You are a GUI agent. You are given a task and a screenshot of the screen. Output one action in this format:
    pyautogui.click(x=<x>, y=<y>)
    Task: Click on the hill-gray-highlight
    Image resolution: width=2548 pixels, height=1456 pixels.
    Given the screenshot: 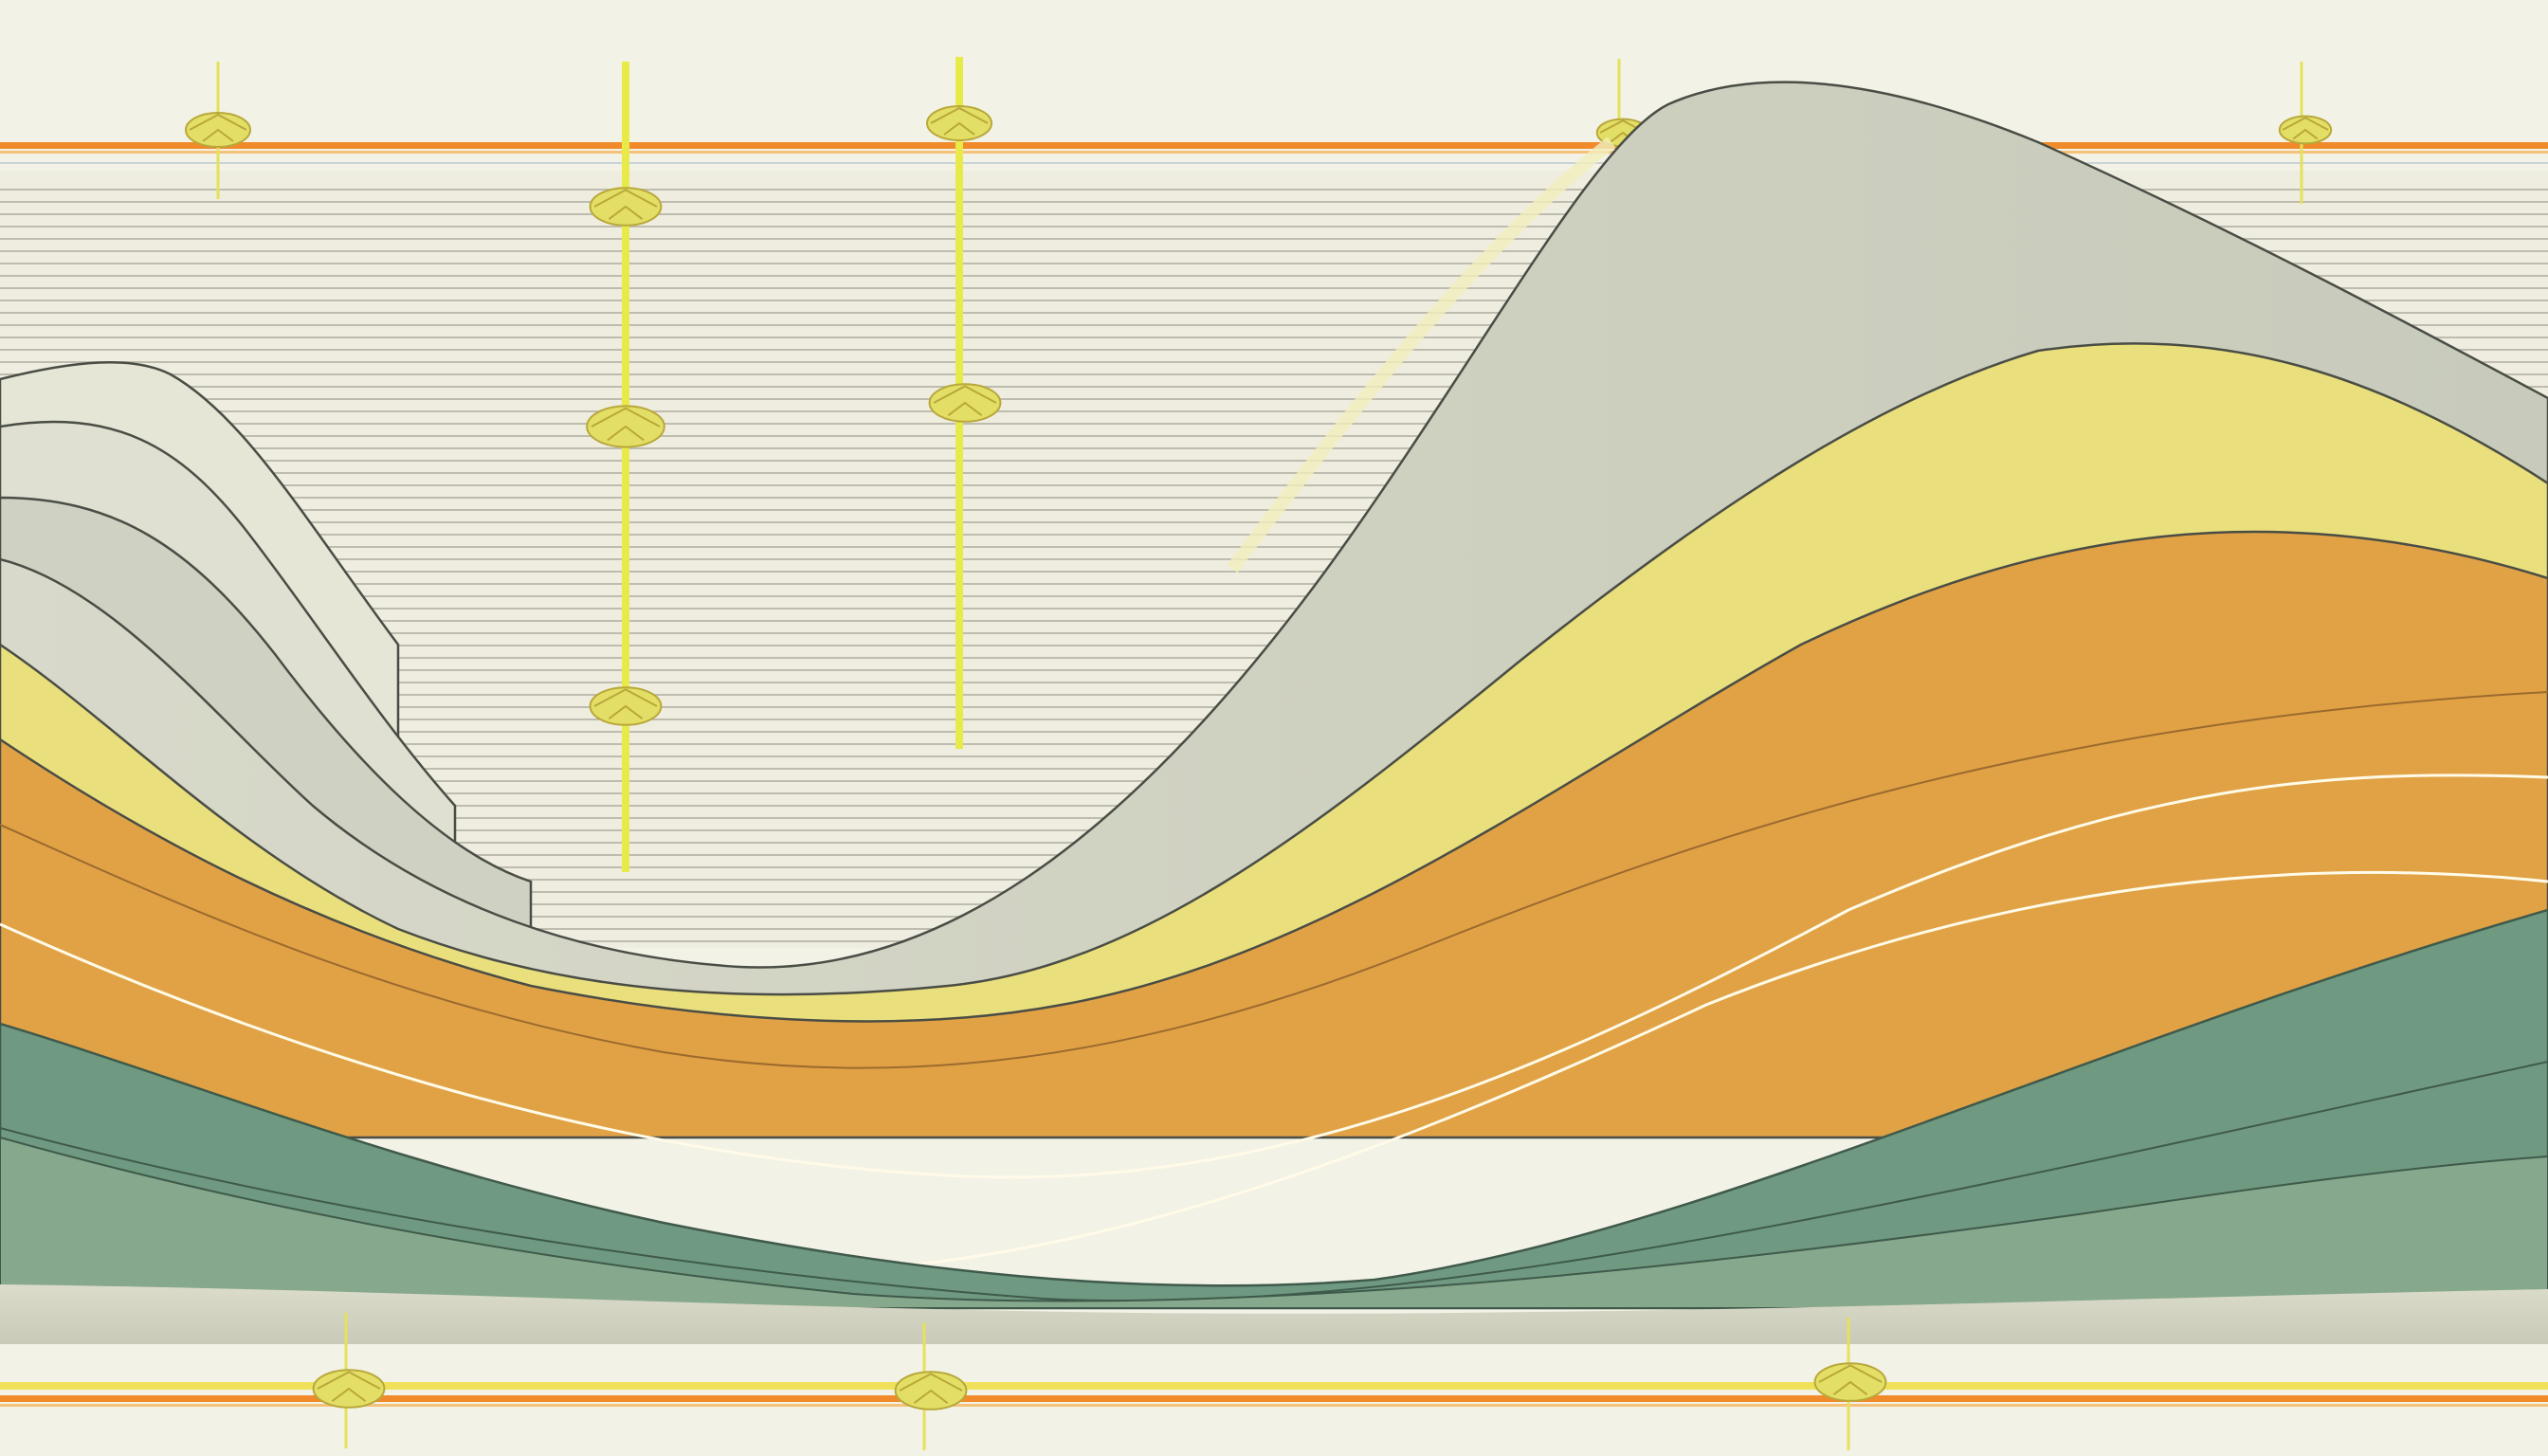 What is the action you would take?
    pyautogui.click(x=1421, y=354)
    